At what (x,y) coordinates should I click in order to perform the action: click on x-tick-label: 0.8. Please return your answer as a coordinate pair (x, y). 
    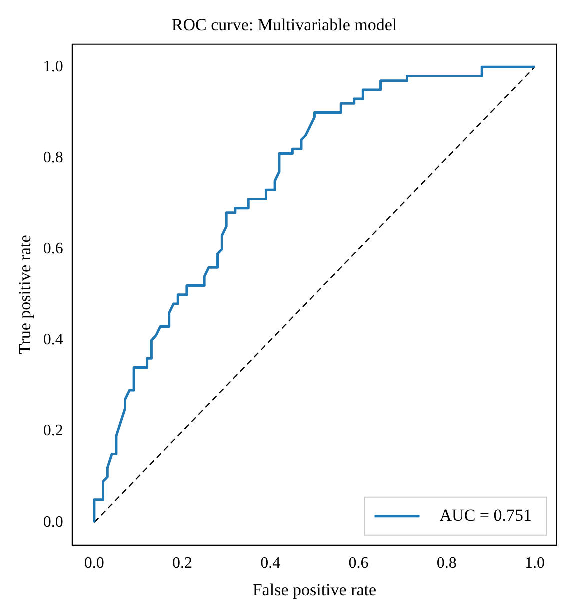
    Looking at the image, I should click on (446, 563).